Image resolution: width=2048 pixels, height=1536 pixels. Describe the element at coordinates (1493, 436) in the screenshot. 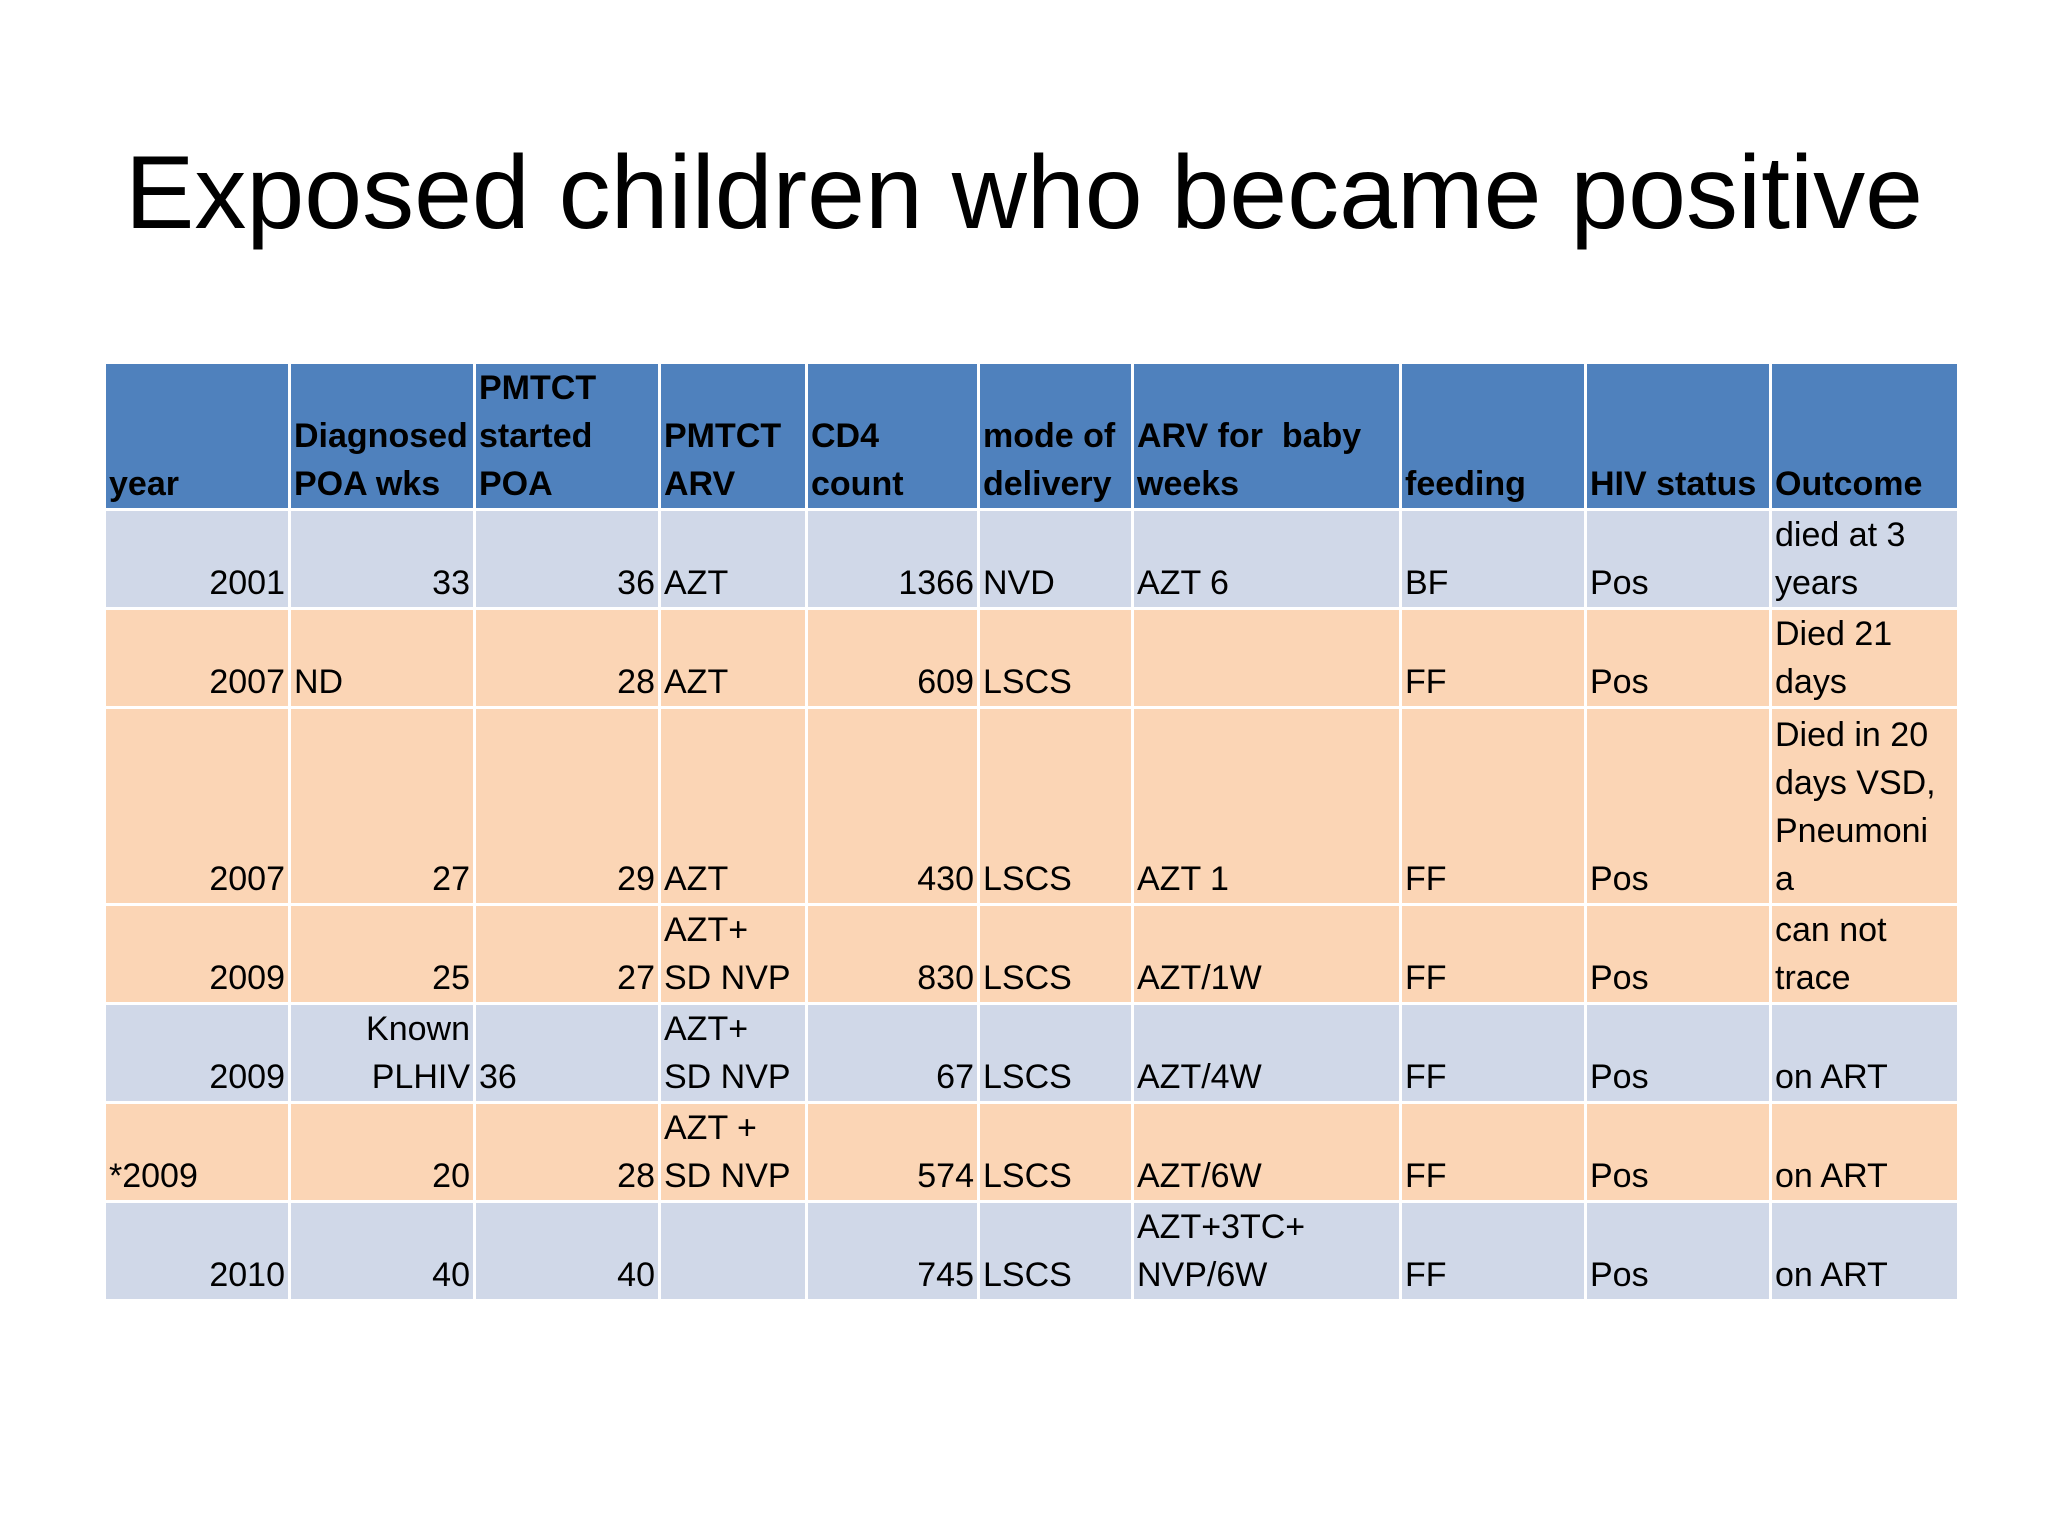

I see `header-feeding: feeding` at that location.